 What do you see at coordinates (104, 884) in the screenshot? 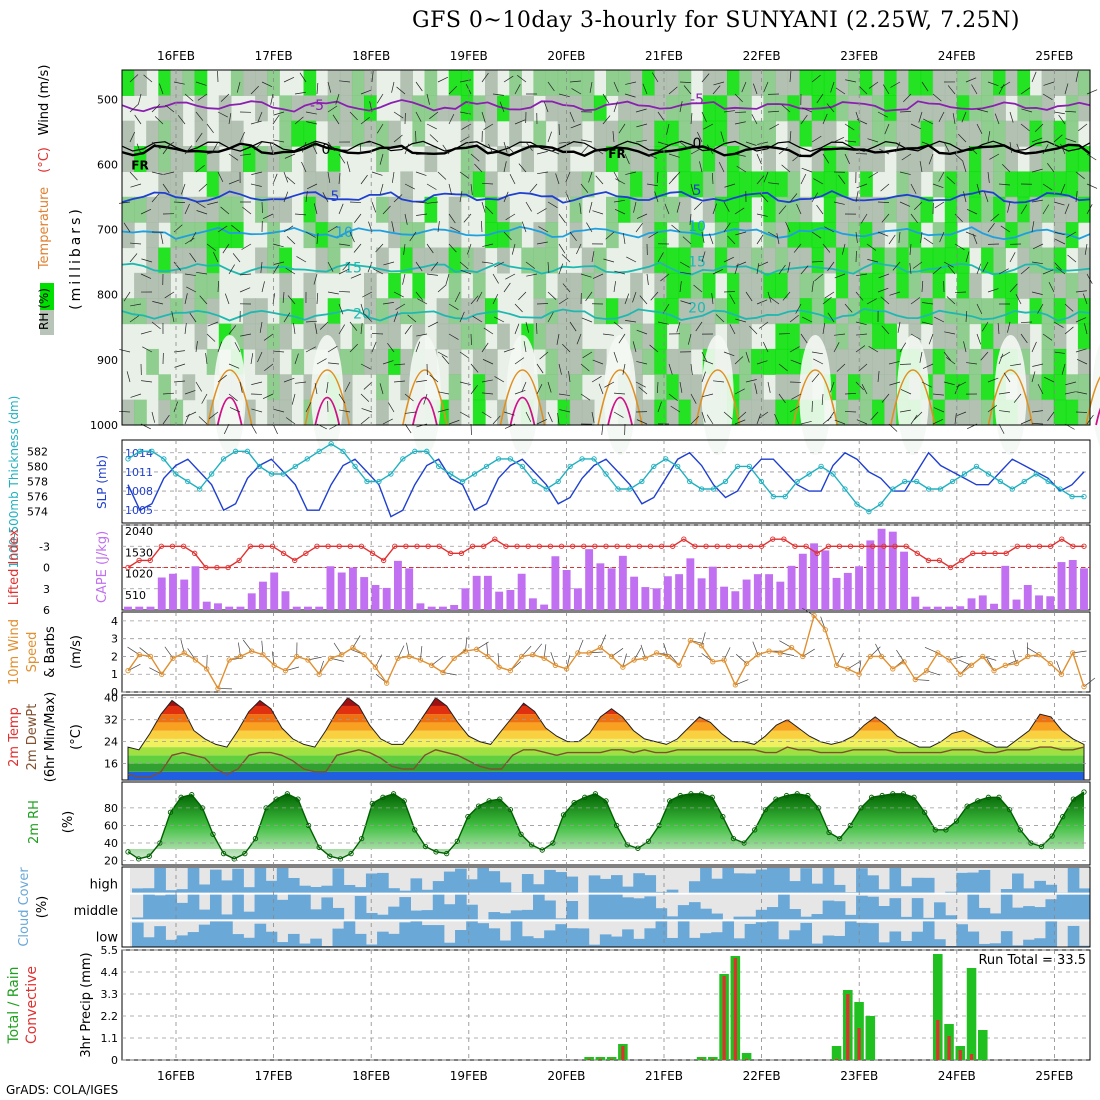
I see `cloud-row-label: high` at bounding box center [104, 884].